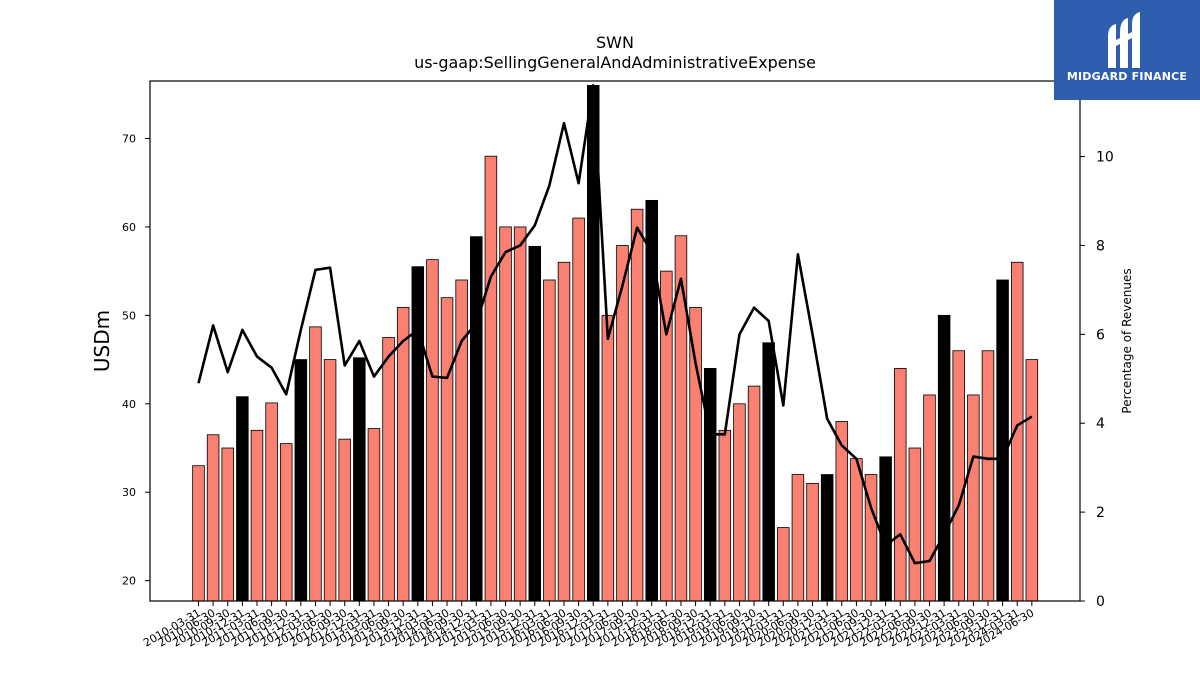  Describe the element at coordinates (1127, 76) in the screenshot. I see `brand-name: MIDGARD FINANCE` at that location.